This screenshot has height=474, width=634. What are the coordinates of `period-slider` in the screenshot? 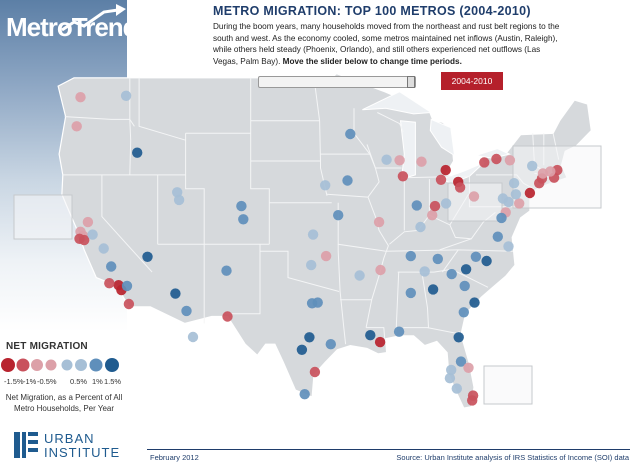 It's located at (337, 82).